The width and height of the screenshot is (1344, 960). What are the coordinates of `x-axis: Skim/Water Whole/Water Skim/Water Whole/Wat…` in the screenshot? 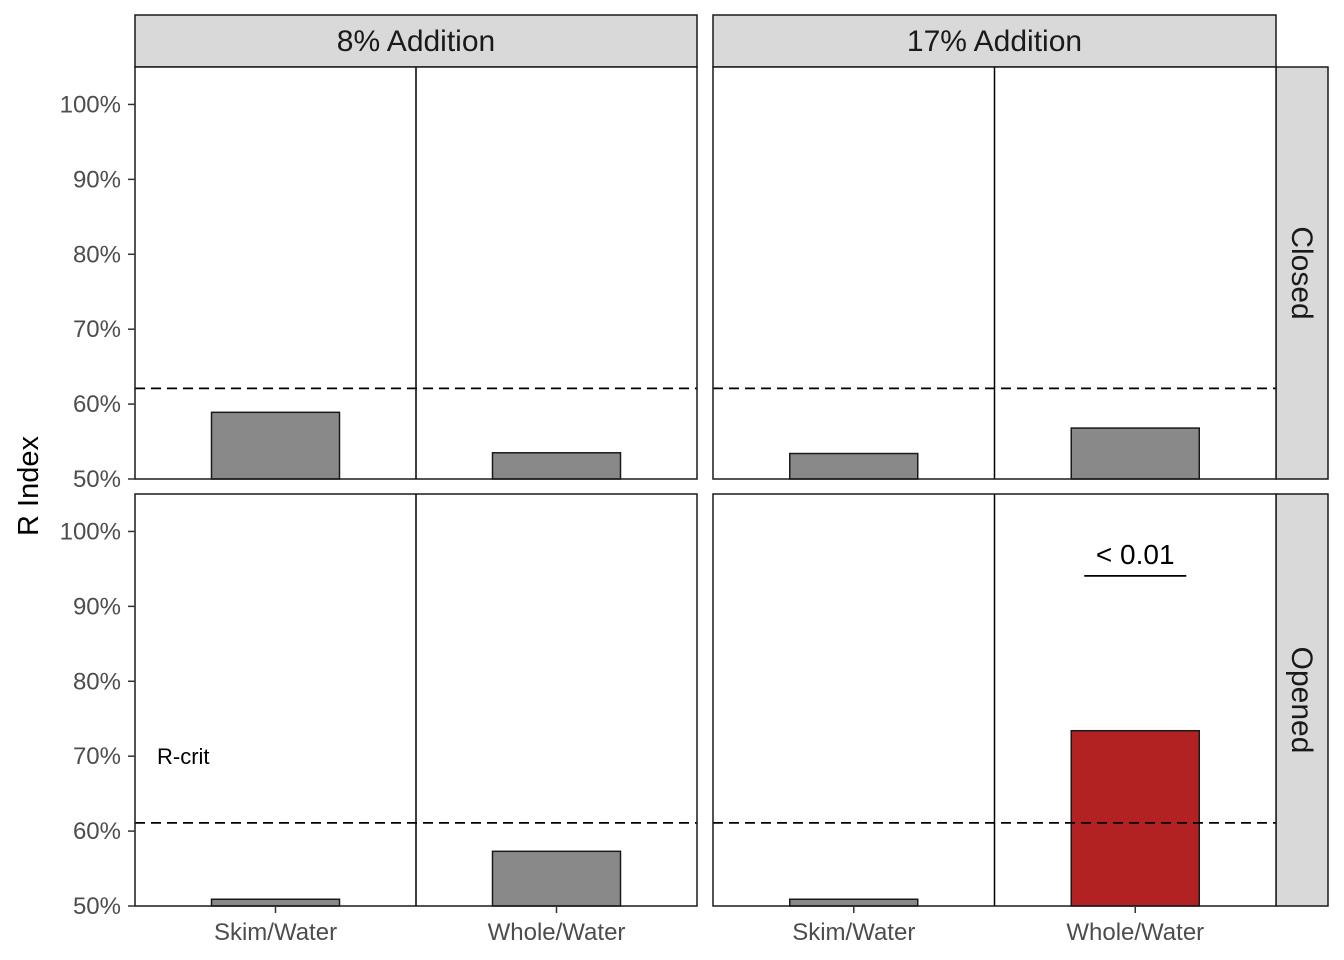 It's located at (709, 926).